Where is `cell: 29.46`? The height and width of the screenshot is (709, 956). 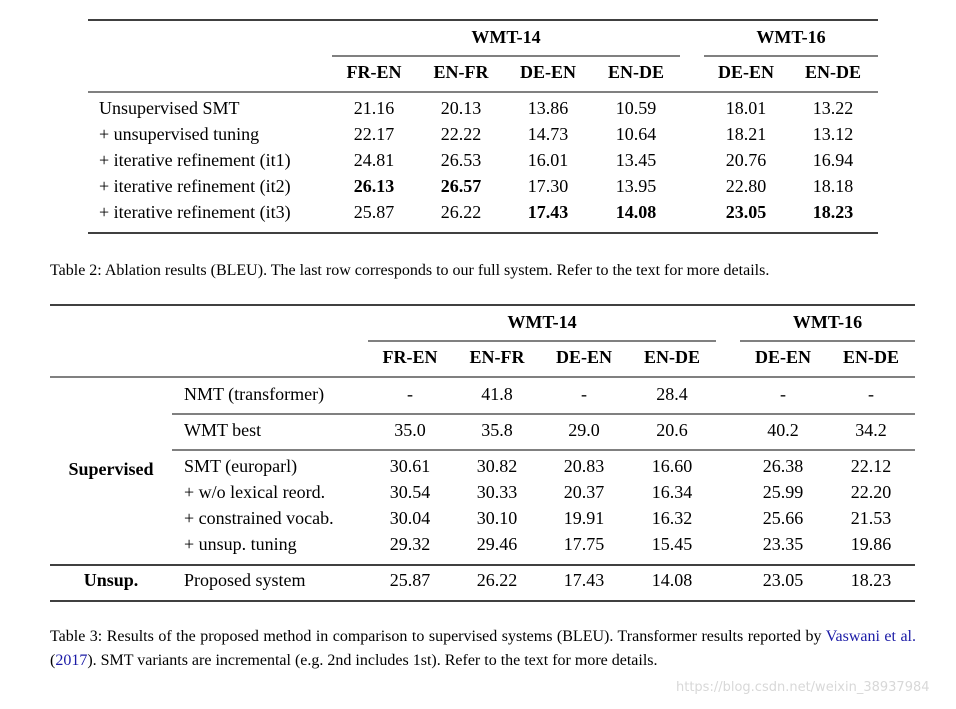
cell: 29.46 is located at coordinates (497, 544).